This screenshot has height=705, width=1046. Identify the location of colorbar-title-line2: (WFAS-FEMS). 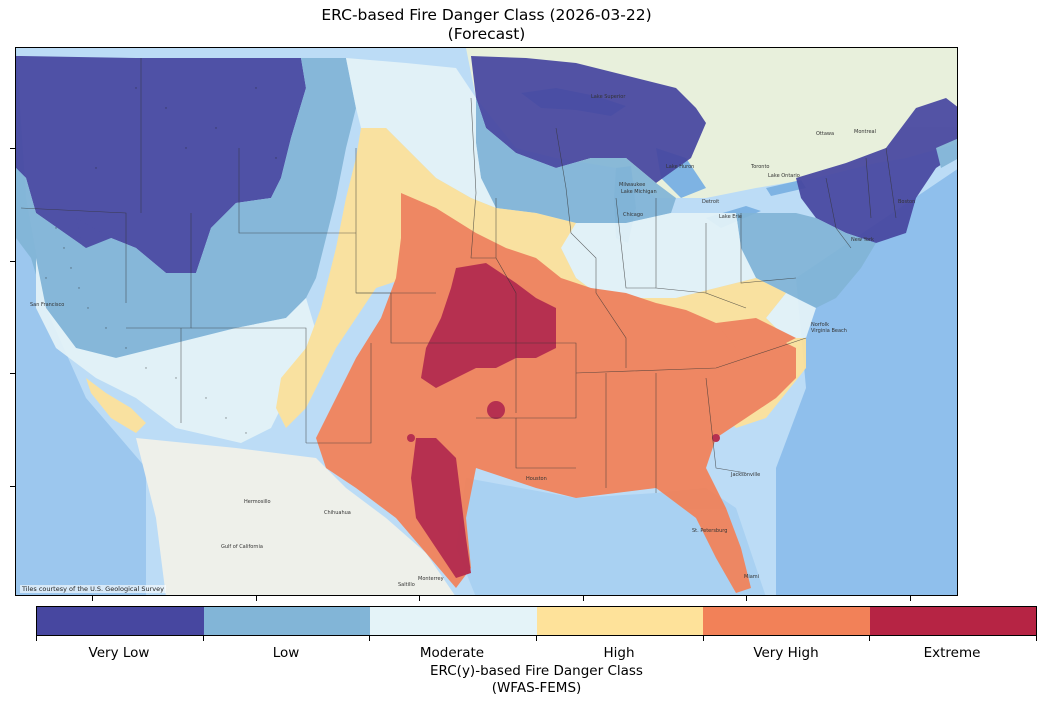
(536, 688).